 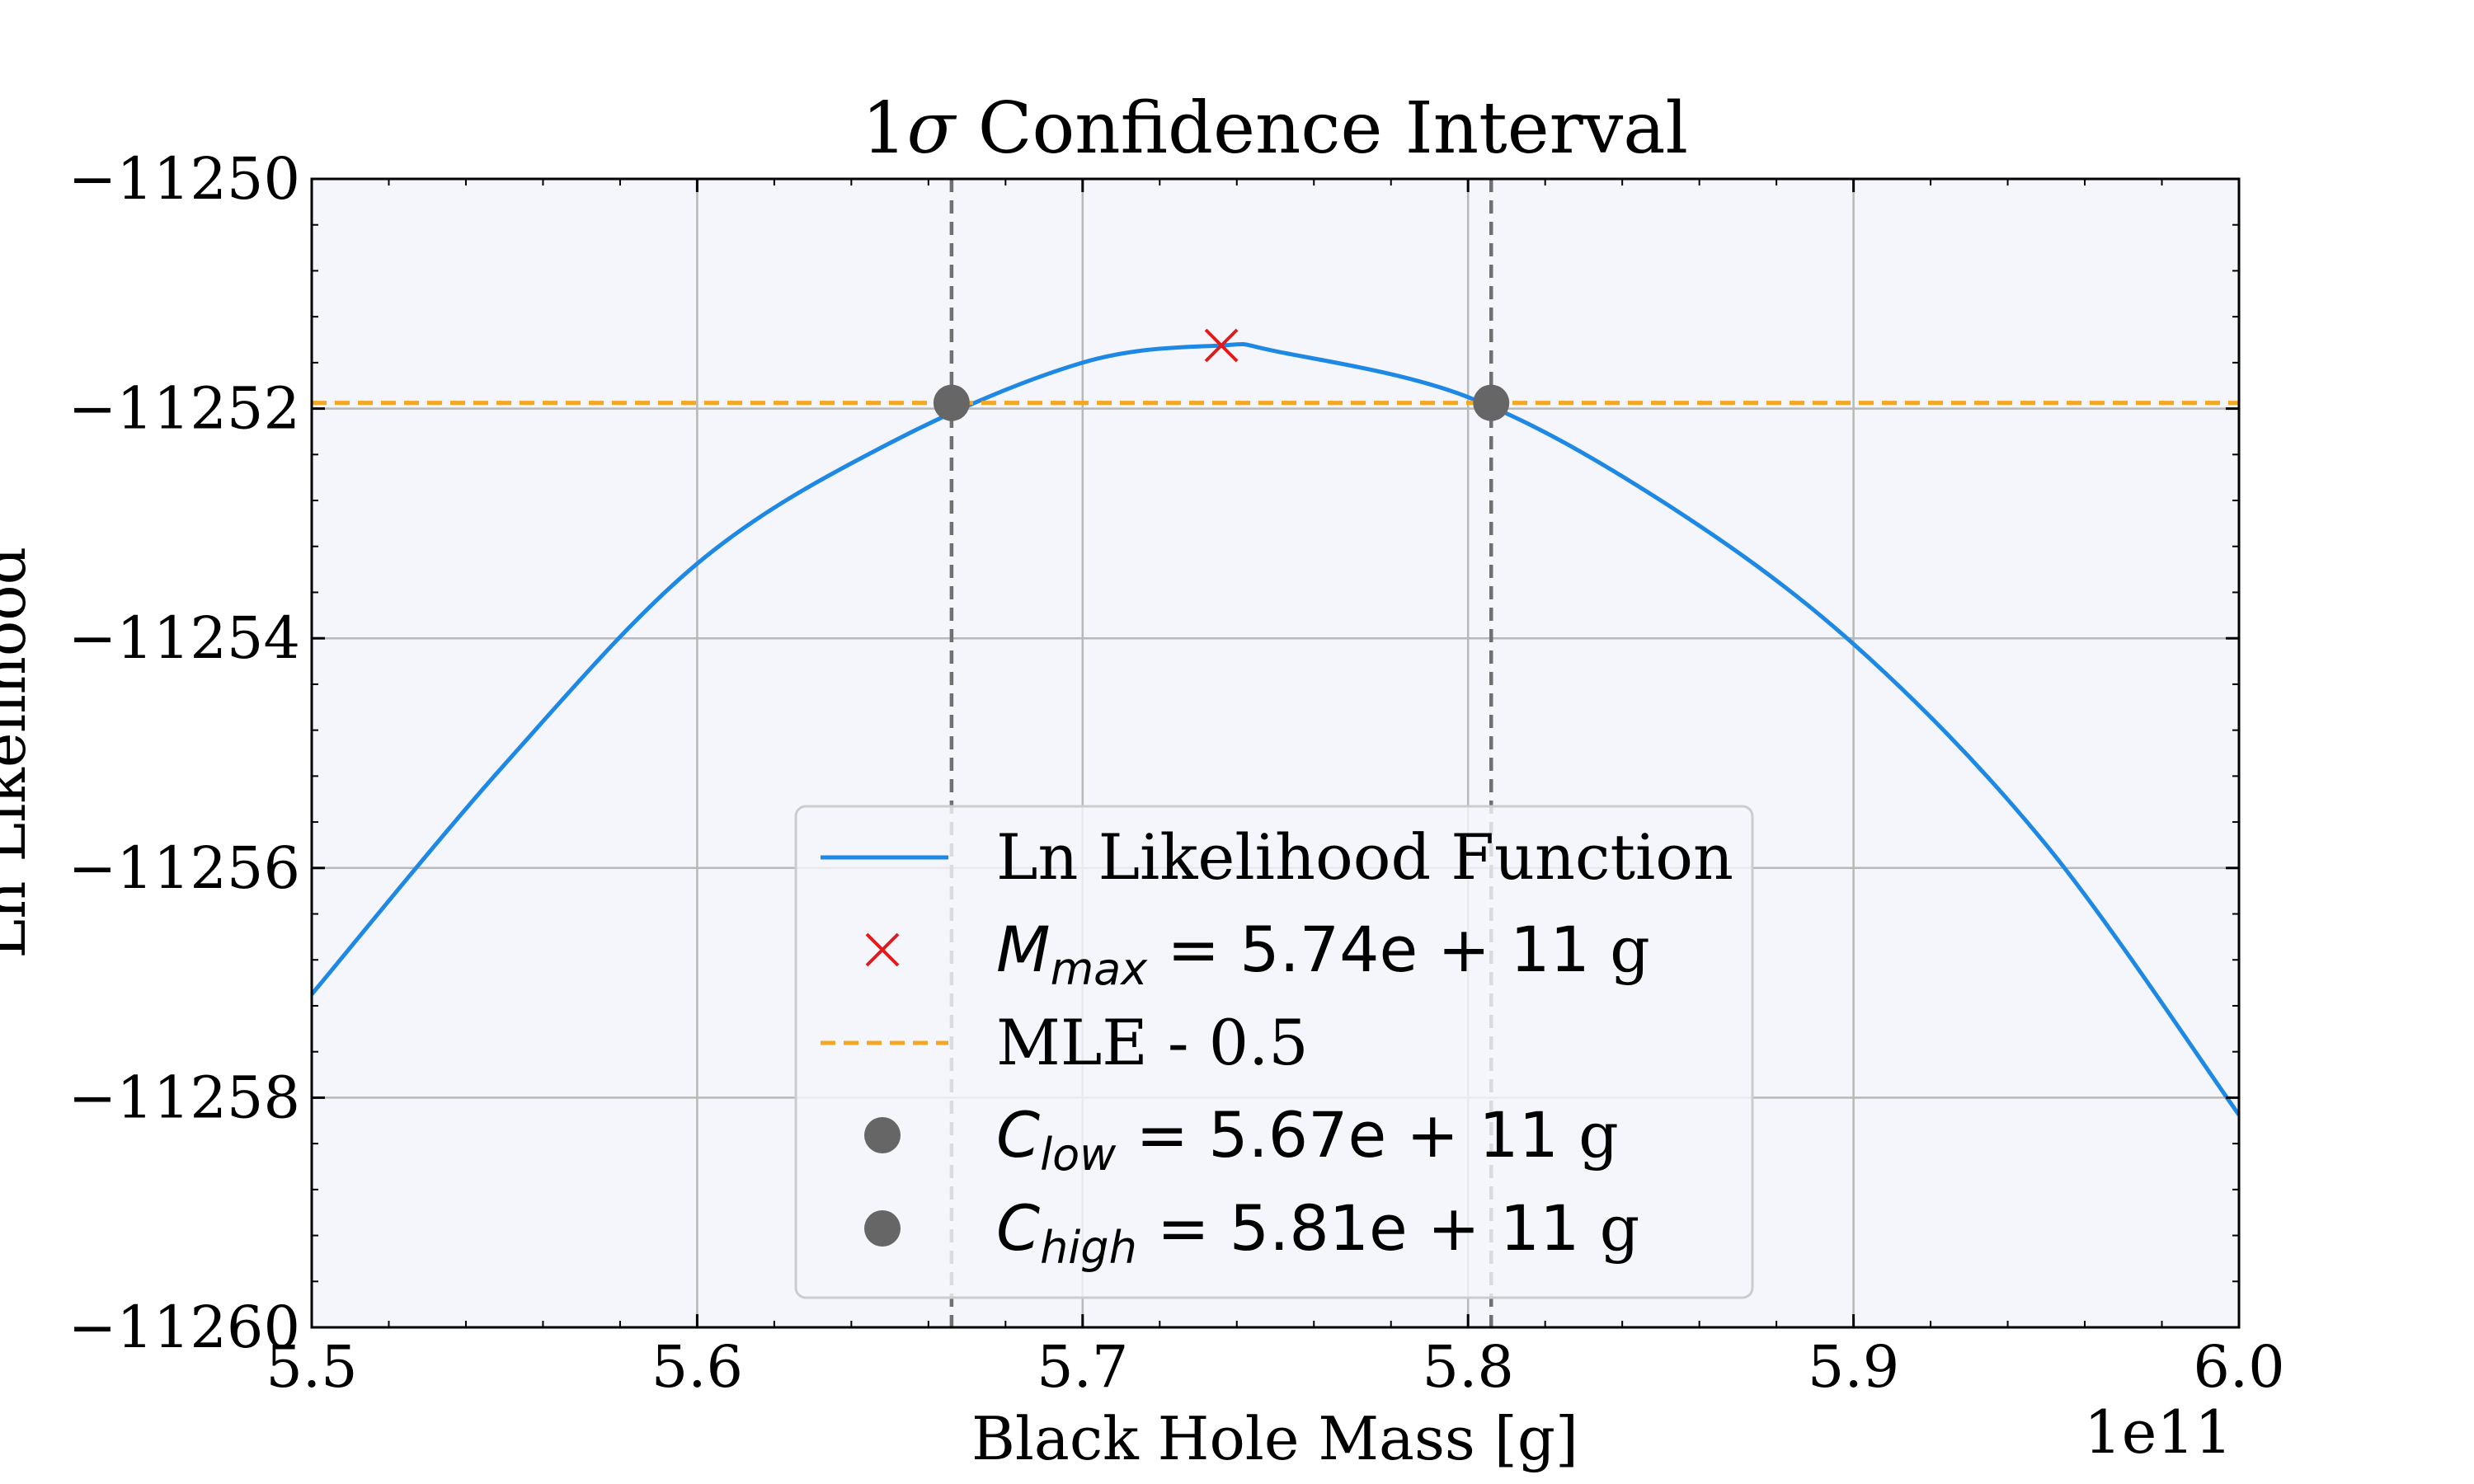 I want to click on title-sigma: σ, so click(x=932, y=128).